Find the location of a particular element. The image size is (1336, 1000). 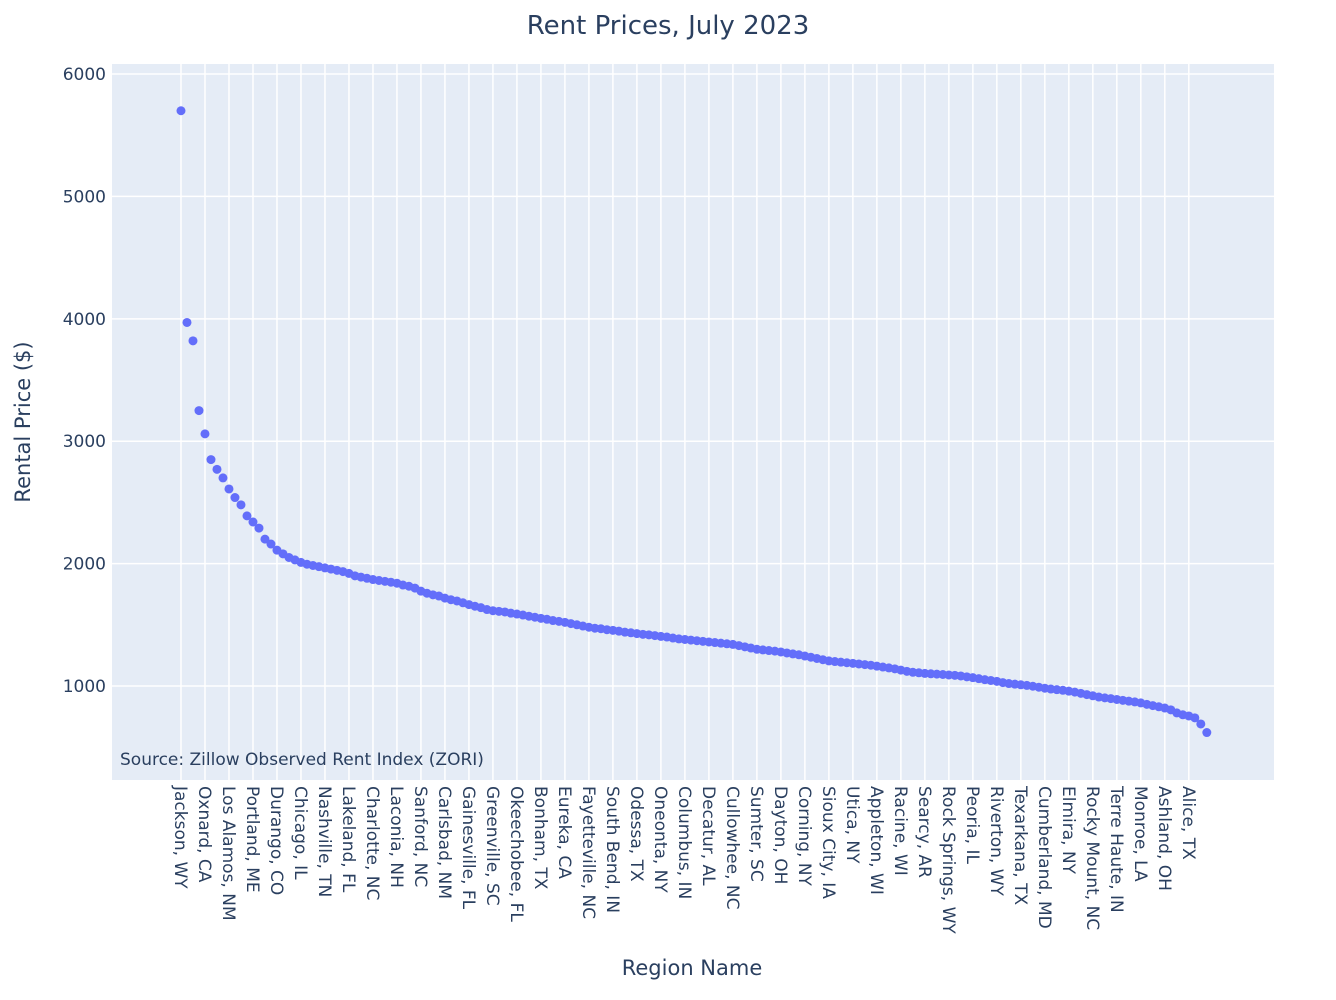

x-tick-label: Jackson, WY is located at coordinates (180, 837).